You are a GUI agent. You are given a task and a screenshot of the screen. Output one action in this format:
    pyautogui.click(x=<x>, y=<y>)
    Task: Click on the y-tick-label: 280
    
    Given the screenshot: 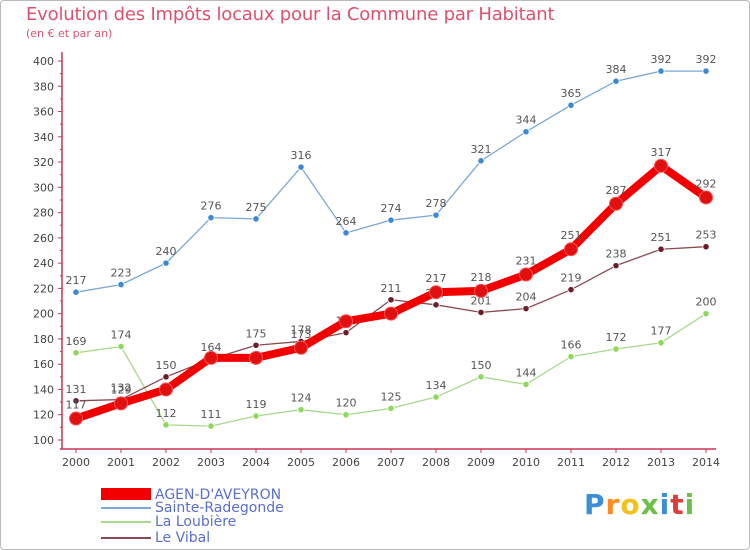 What is the action you would take?
    pyautogui.click(x=43, y=213)
    